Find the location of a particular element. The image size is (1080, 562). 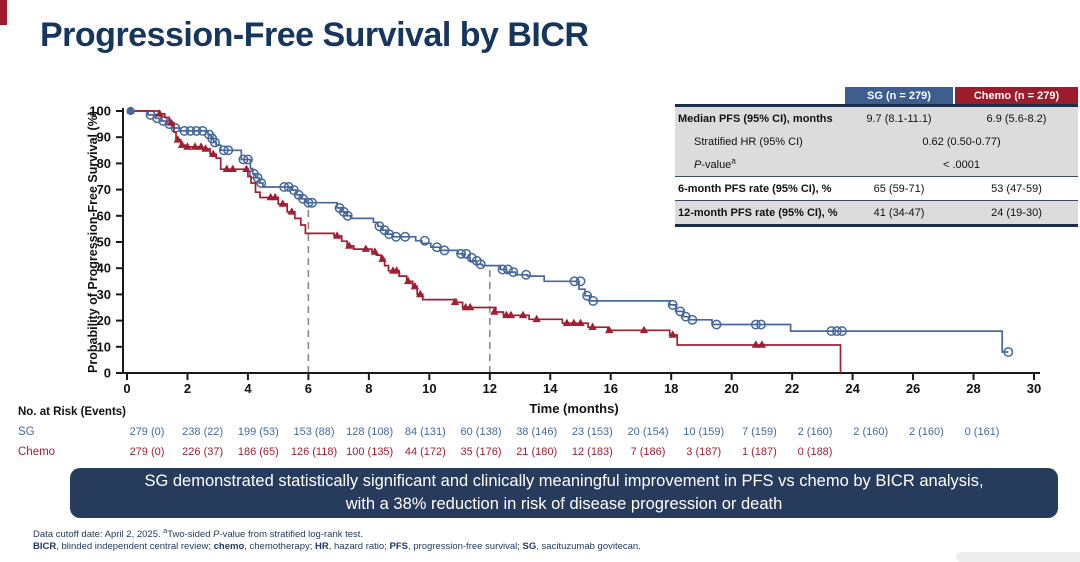

stats-row-label: Median PFS (95% CI), months is located at coordinates (760, 119).